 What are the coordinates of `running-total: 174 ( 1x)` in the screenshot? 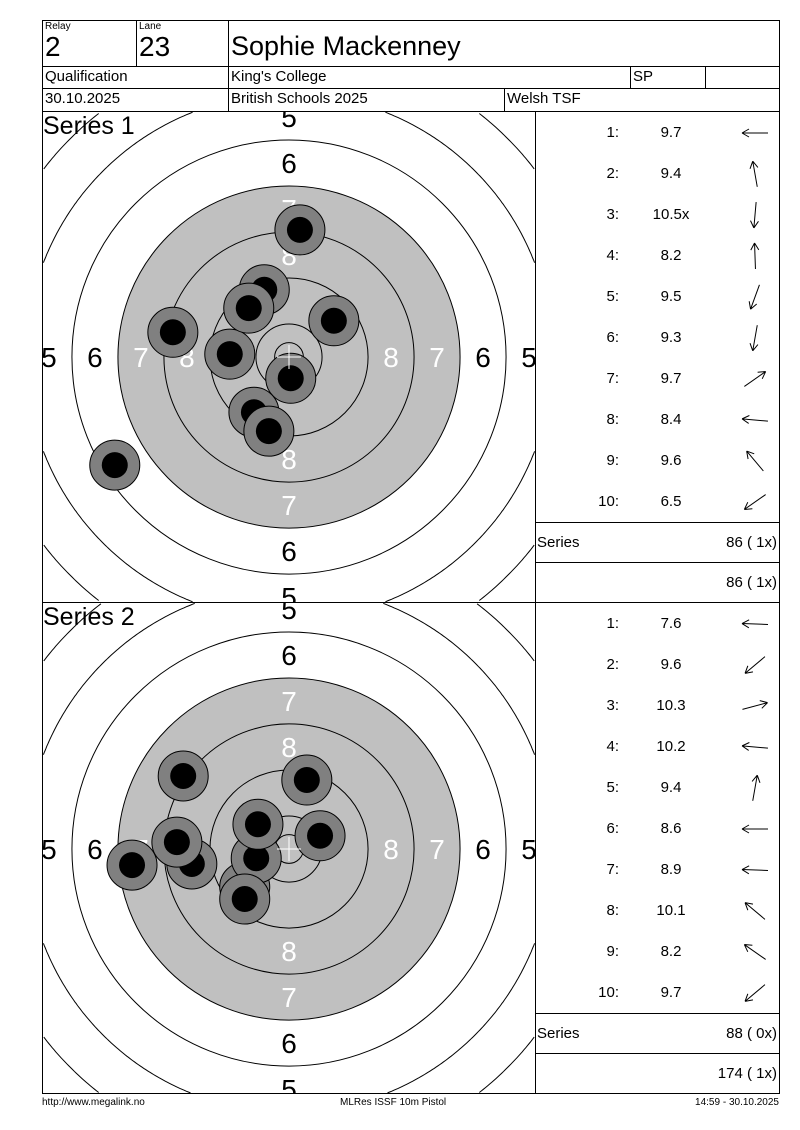 It's located at (747, 1073).